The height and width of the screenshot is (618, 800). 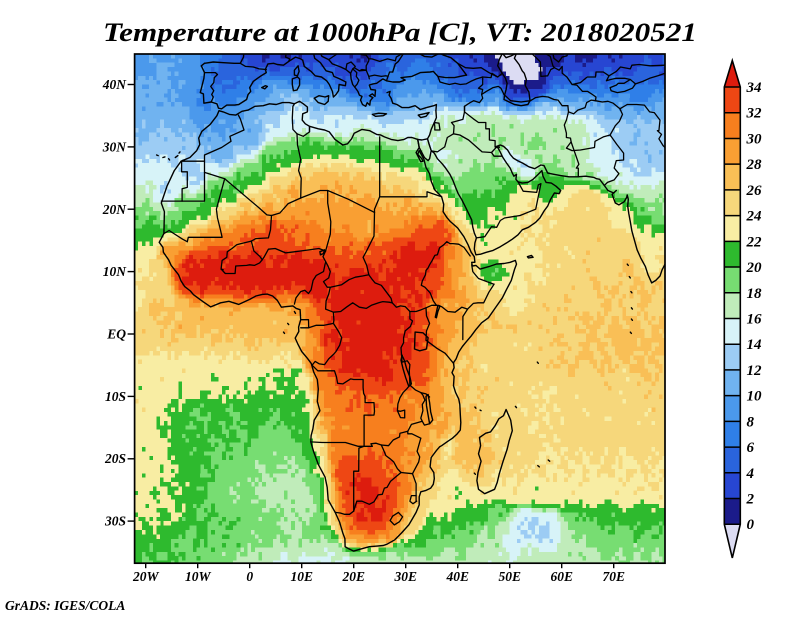 What do you see at coordinates (115, 146) in the screenshot?
I see `svg-text: 30N` at bounding box center [115, 146].